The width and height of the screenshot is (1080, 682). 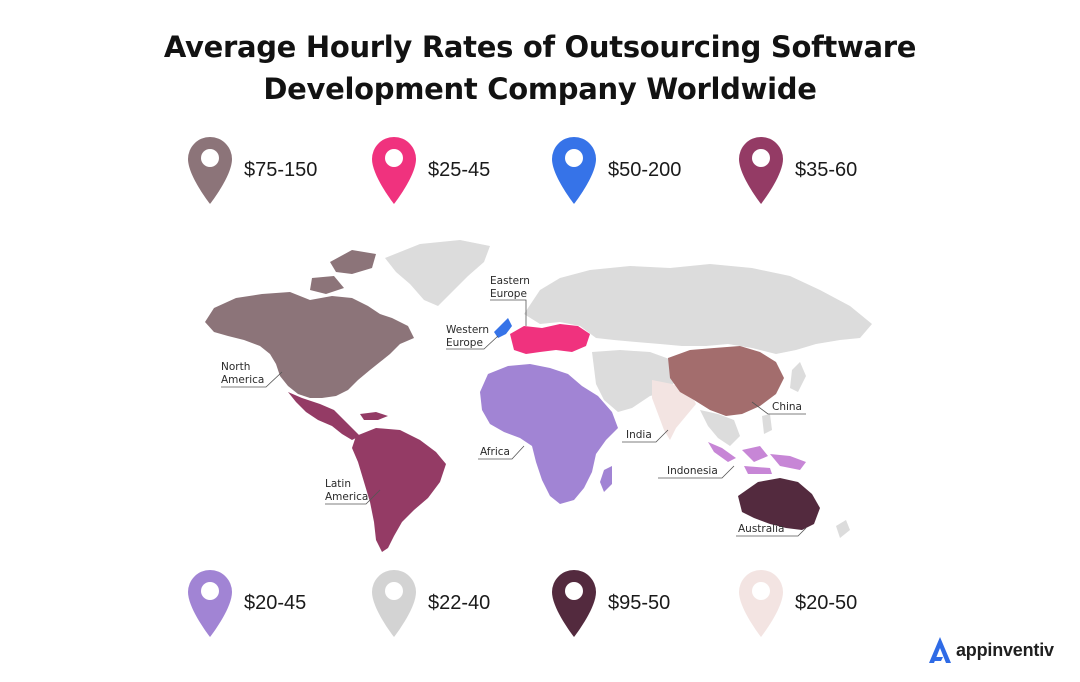 I want to click on madagascar-shape, so click(x=606, y=479).